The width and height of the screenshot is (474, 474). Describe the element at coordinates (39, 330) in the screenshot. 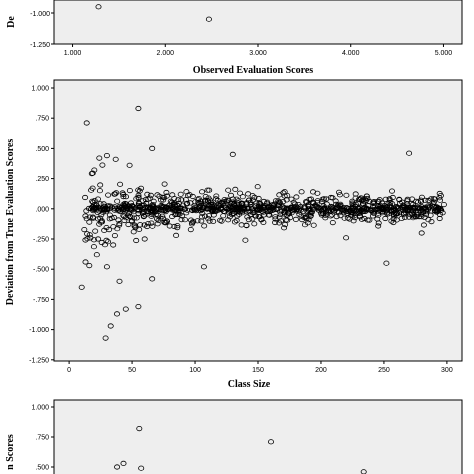

I see `y-tick-label: -1.000` at that location.